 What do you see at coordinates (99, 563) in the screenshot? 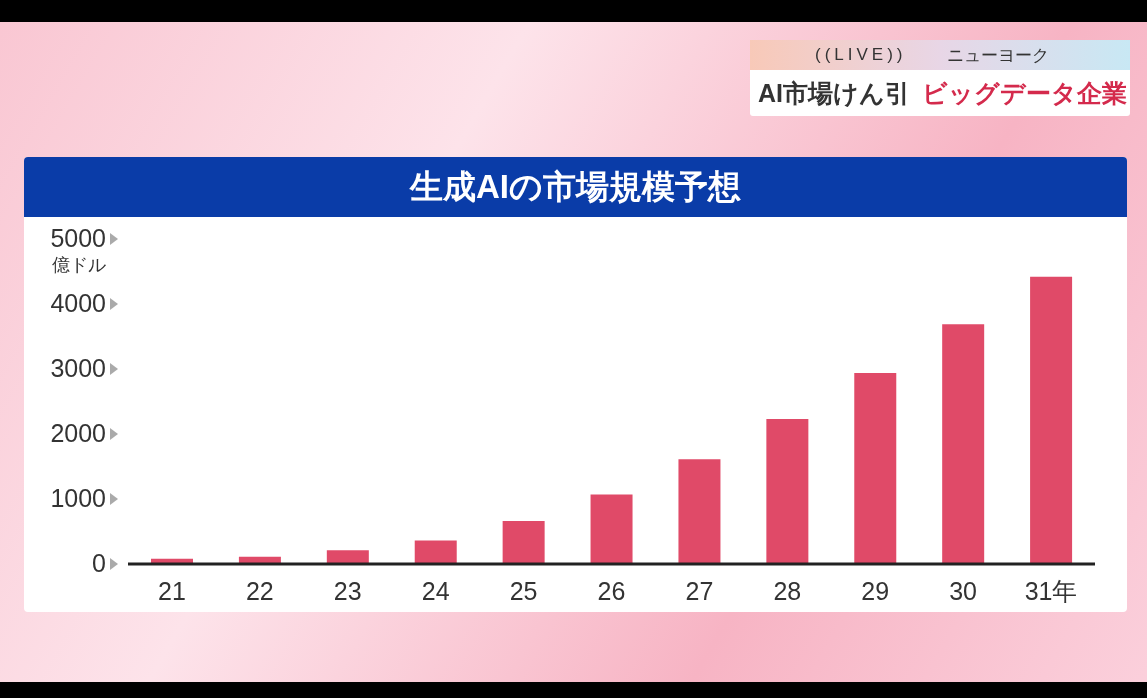
I see `y-tick-label: 0` at bounding box center [99, 563].